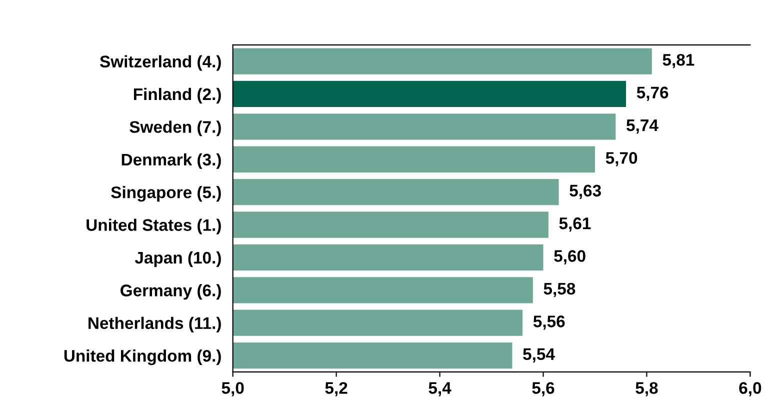  Describe the element at coordinates (154, 324) in the screenshot. I see `y-tick-label: Netherlands (11.)` at that location.